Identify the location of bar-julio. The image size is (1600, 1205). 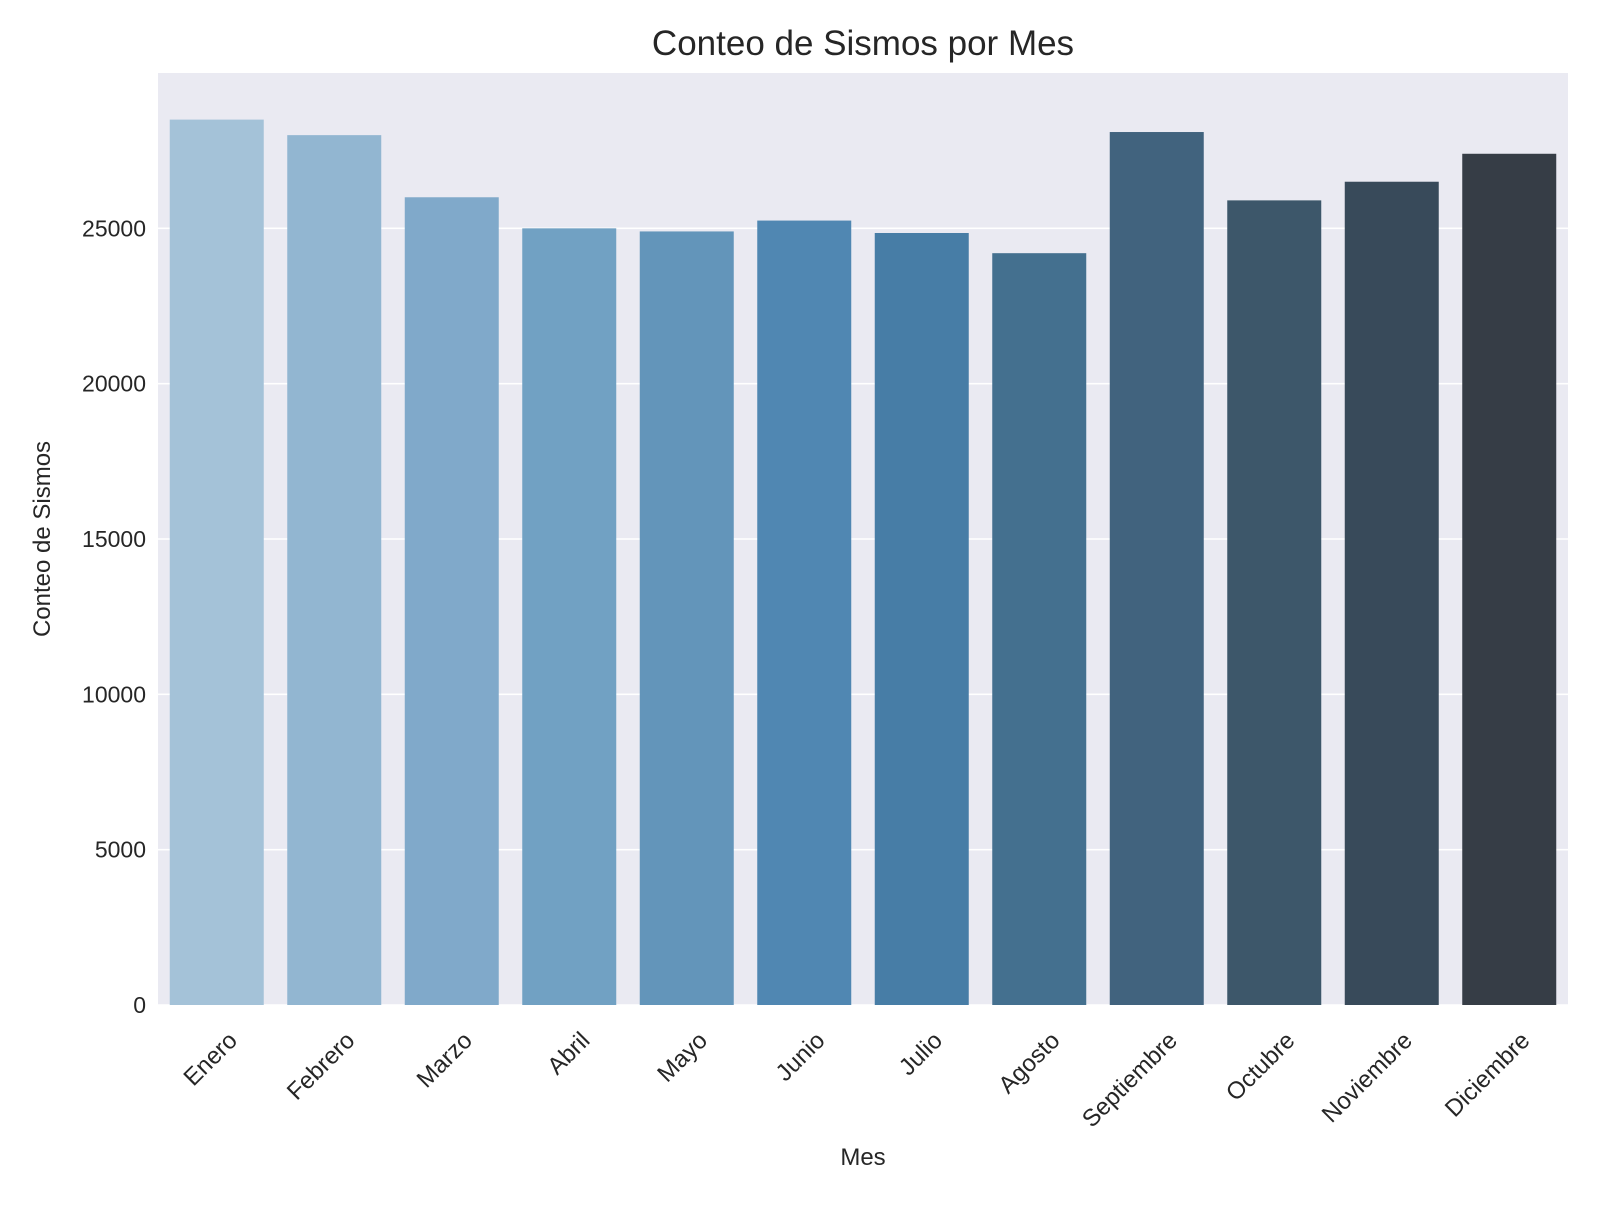
(921, 618).